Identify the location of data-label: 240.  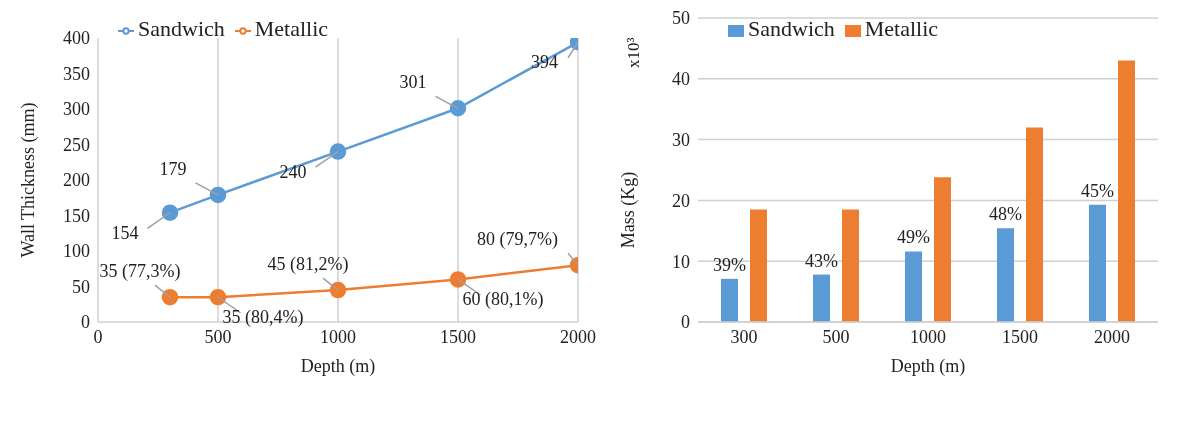
(293, 171).